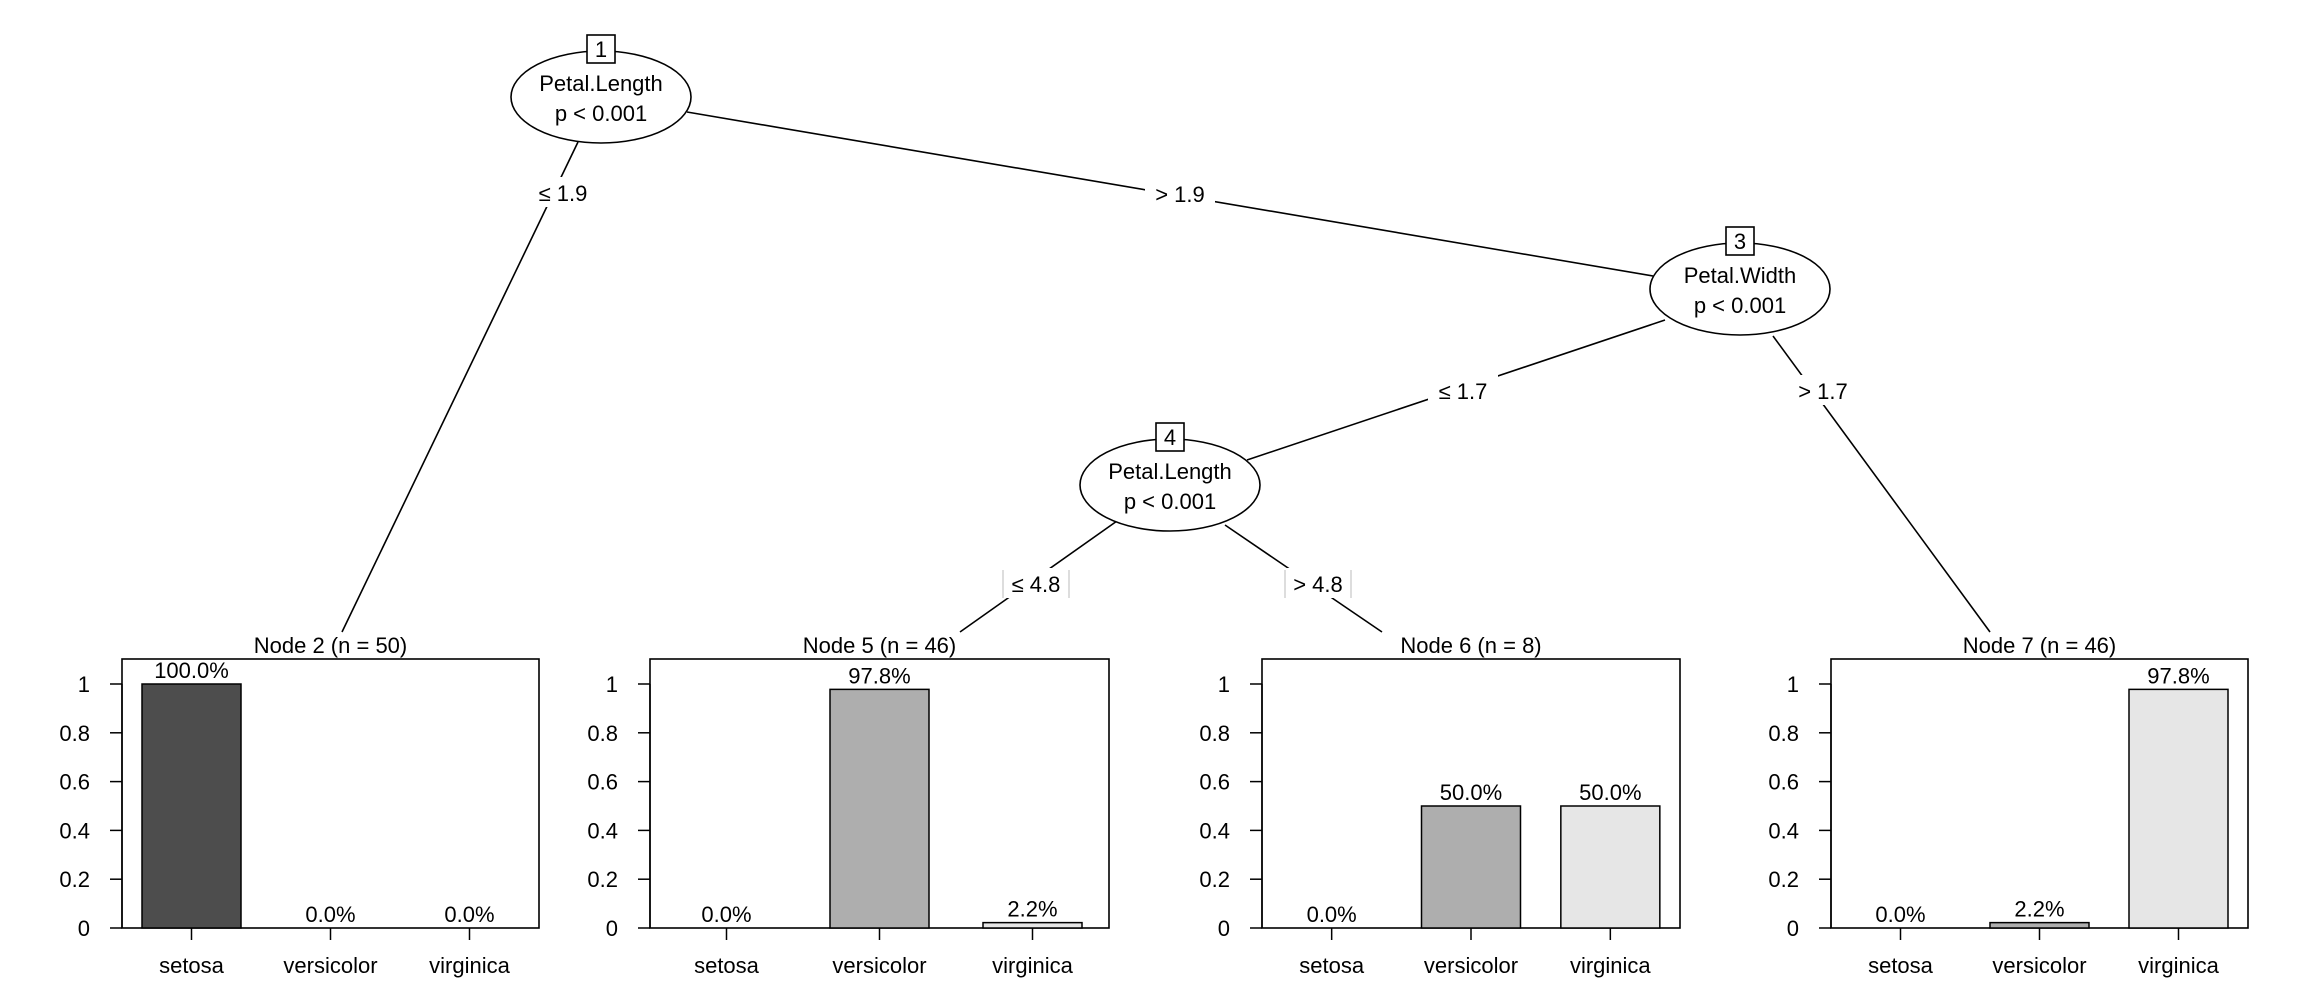  I want to click on terminal-node-title: Node 2 (n = 50), so click(330, 645).